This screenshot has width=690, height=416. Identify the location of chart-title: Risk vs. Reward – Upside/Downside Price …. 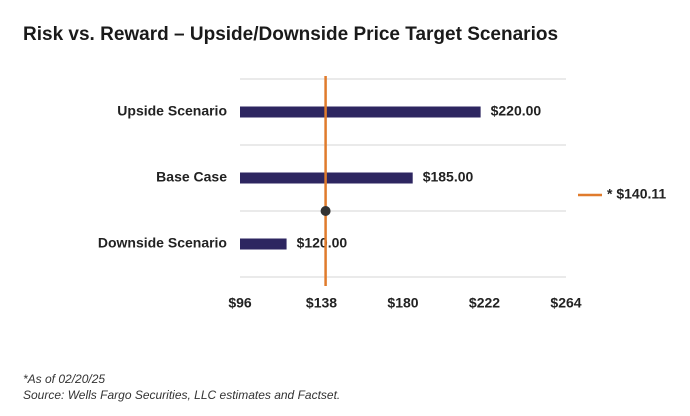
(290, 34).